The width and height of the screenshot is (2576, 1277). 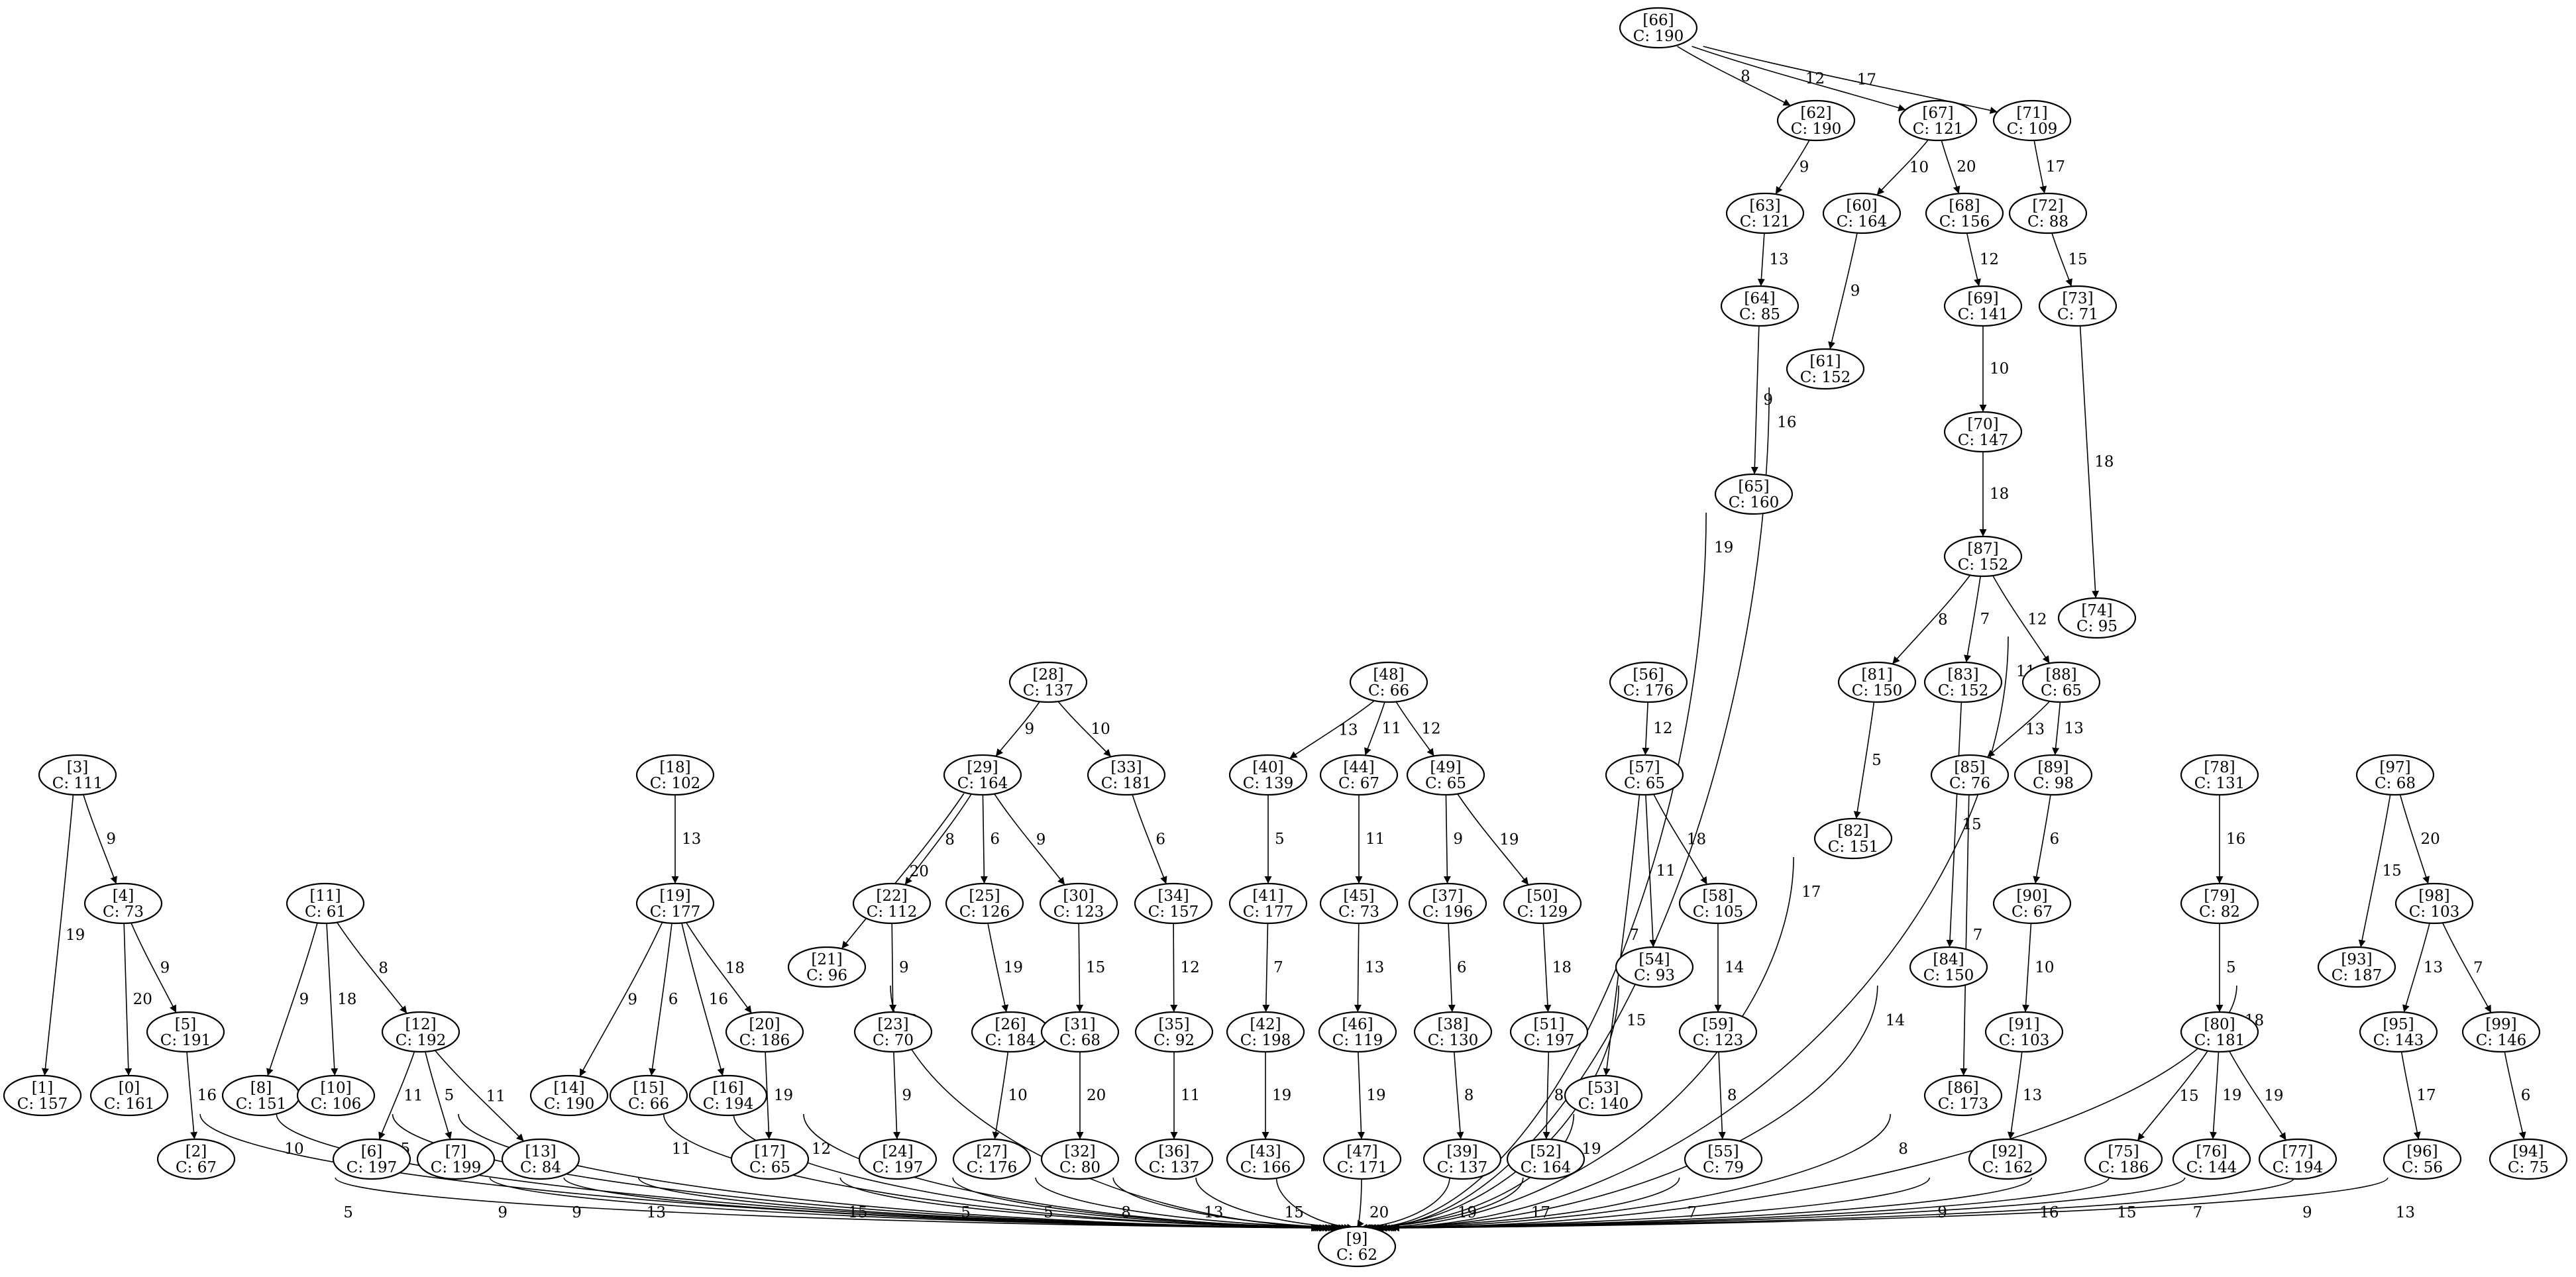 What do you see at coordinates (2069, 259) in the screenshot?
I see `edge-72-to-73: 15` at bounding box center [2069, 259].